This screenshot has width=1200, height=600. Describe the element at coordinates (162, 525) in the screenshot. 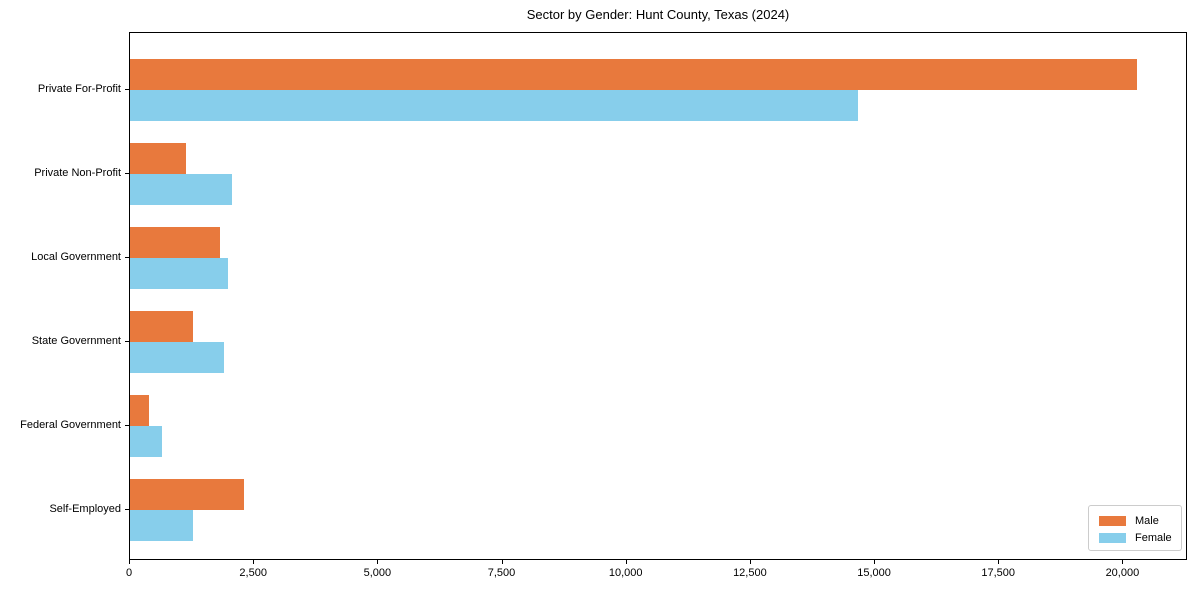

I see `bar-female-self-employed` at that location.